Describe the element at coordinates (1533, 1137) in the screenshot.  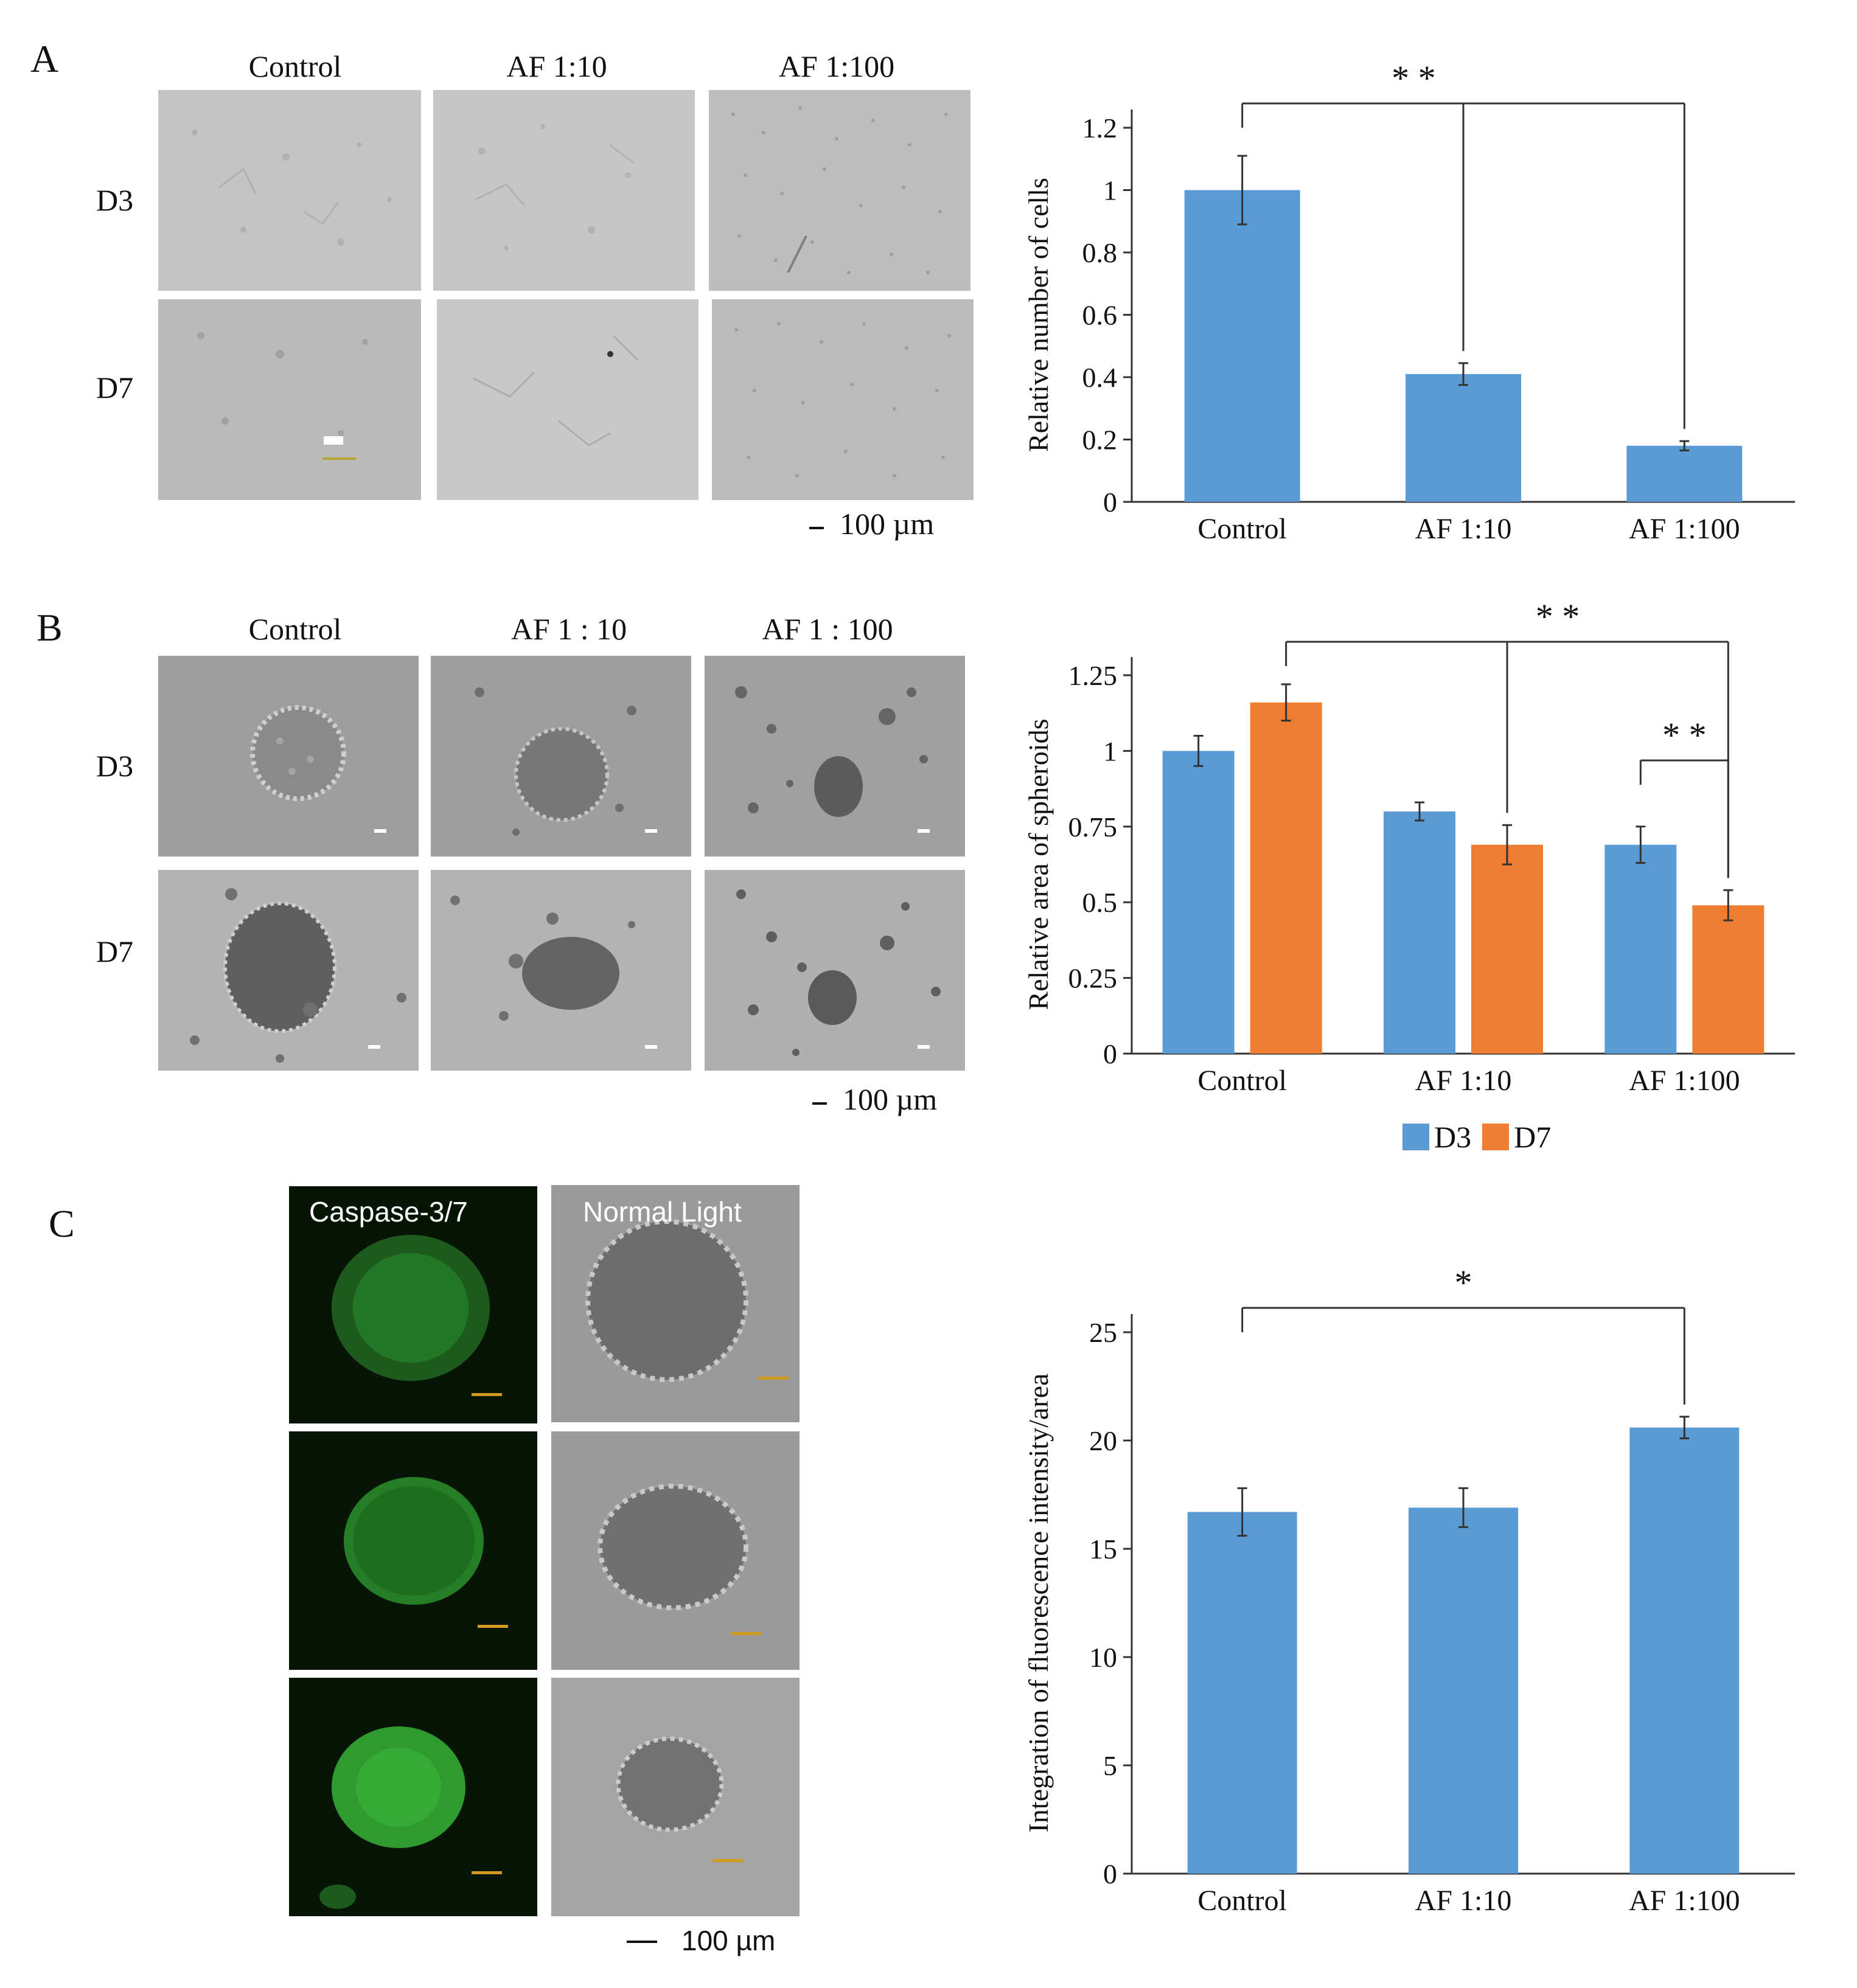
I see `legend-label-d7: D7` at that location.